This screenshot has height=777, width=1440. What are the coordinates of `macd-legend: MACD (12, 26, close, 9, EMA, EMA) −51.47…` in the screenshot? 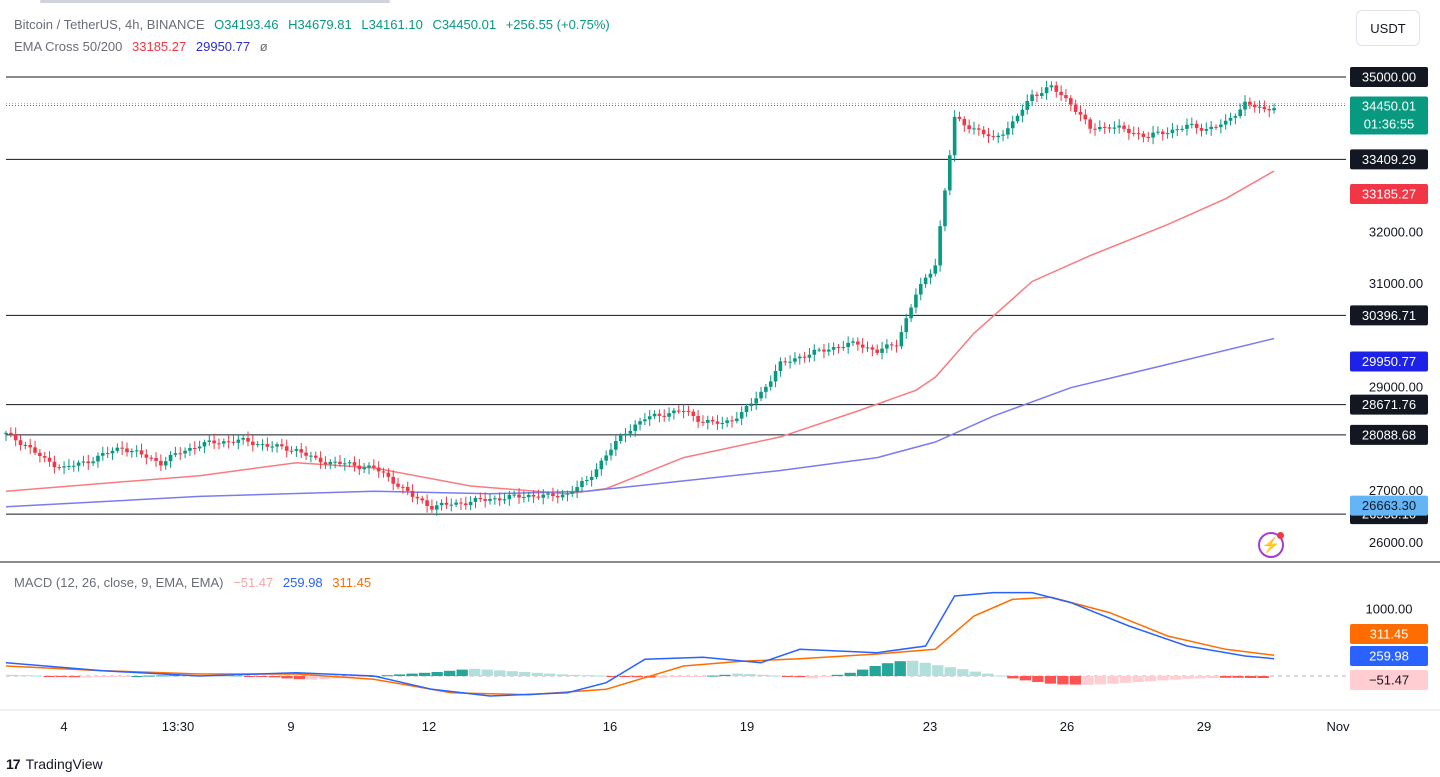 It's located at (195, 582).